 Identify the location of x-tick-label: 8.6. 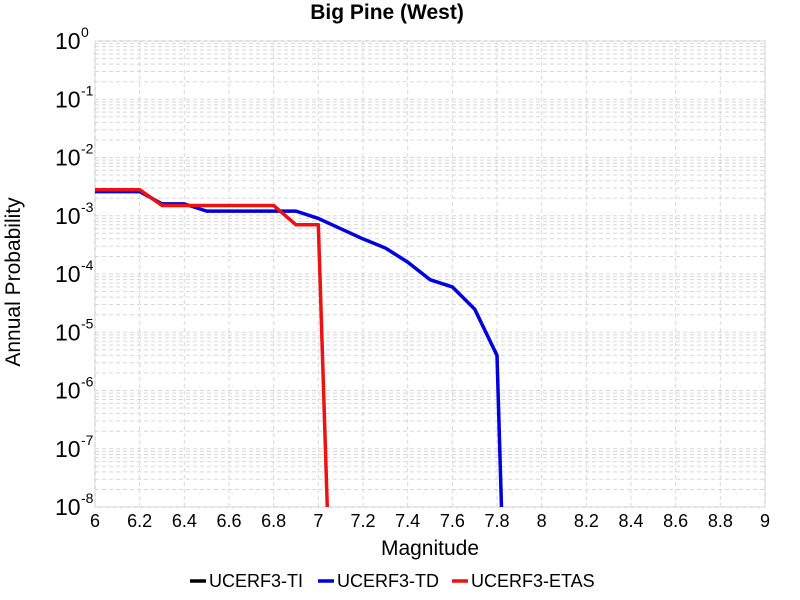
(675, 521).